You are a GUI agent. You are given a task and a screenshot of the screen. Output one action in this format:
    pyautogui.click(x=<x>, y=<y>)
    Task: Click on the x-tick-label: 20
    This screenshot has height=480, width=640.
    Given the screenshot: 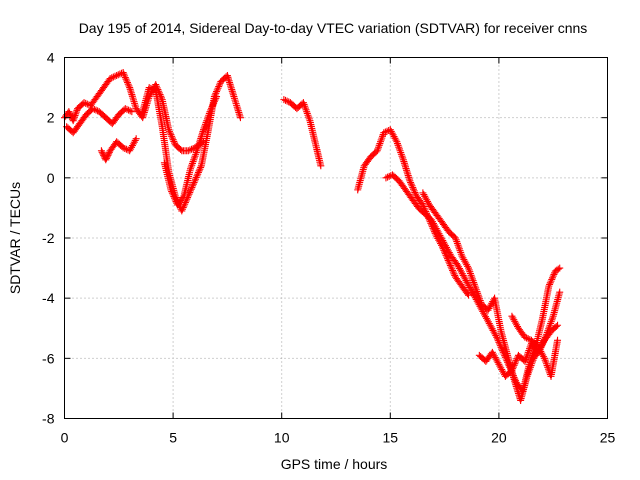 What is the action you would take?
    pyautogui.click(x=499, y=438)
    